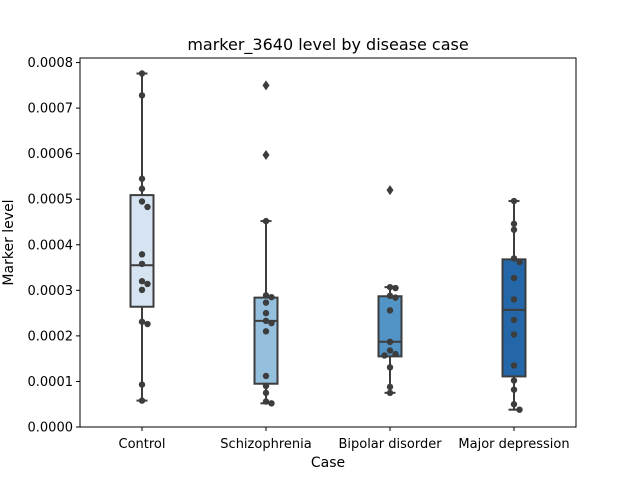 The height and width of the screenshot is (480, 640). I want to click on y-tick-label: 0.0000, so click(51, 428).